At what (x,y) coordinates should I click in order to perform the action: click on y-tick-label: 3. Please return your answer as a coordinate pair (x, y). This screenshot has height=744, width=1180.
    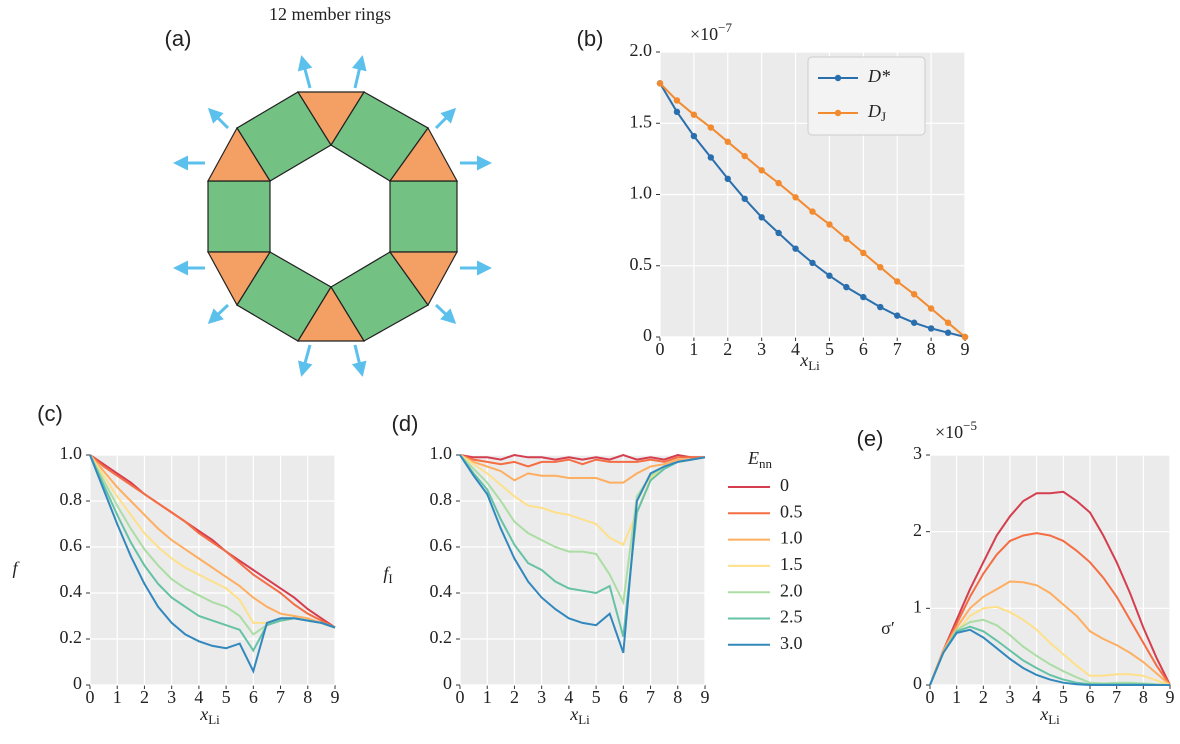
    Looking at the image, I should click on (917, 453).